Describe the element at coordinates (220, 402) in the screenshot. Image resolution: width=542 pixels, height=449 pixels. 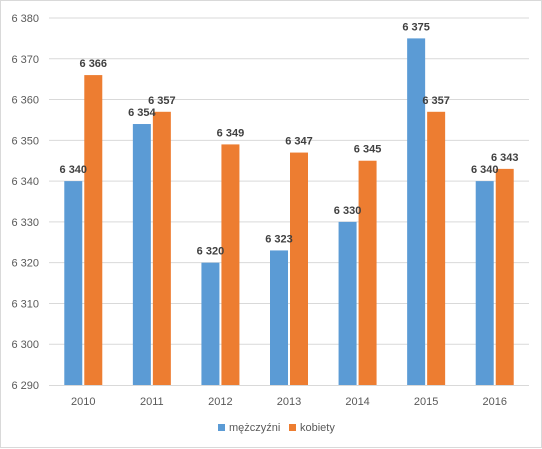
I see `x-tick-label: 2012` at that location.